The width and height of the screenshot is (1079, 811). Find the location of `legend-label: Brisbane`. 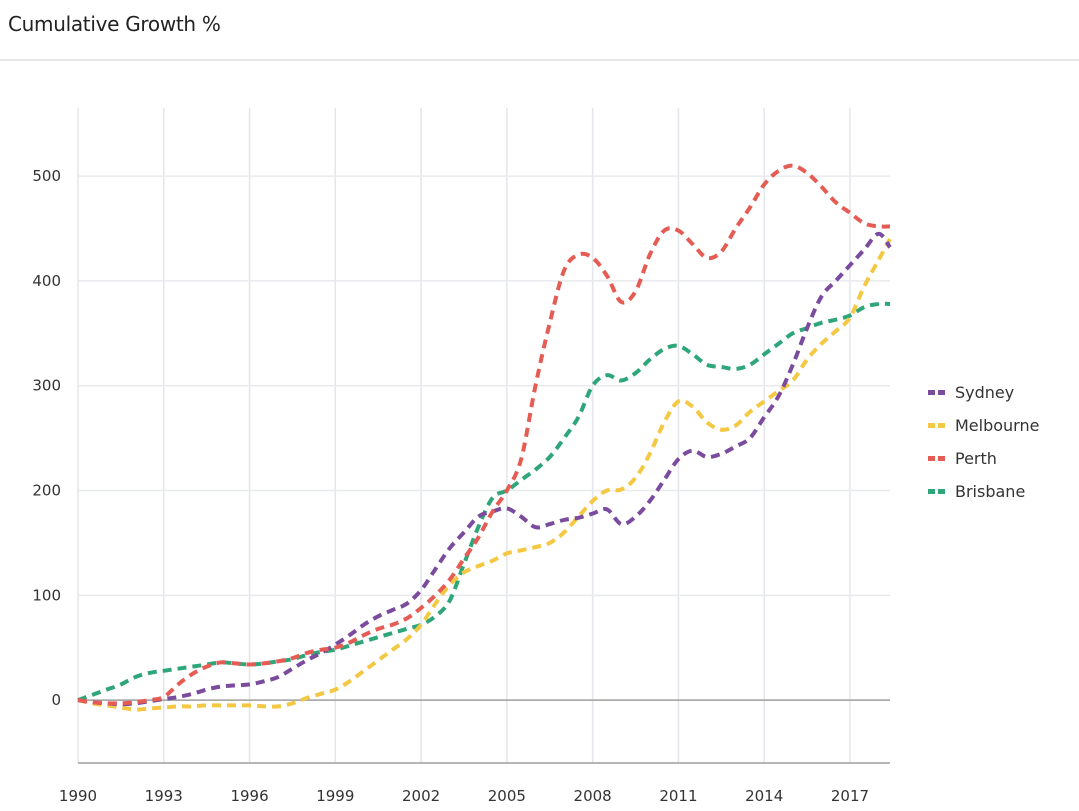

legend-label: Brisbane is located at coordinates (990, 491).